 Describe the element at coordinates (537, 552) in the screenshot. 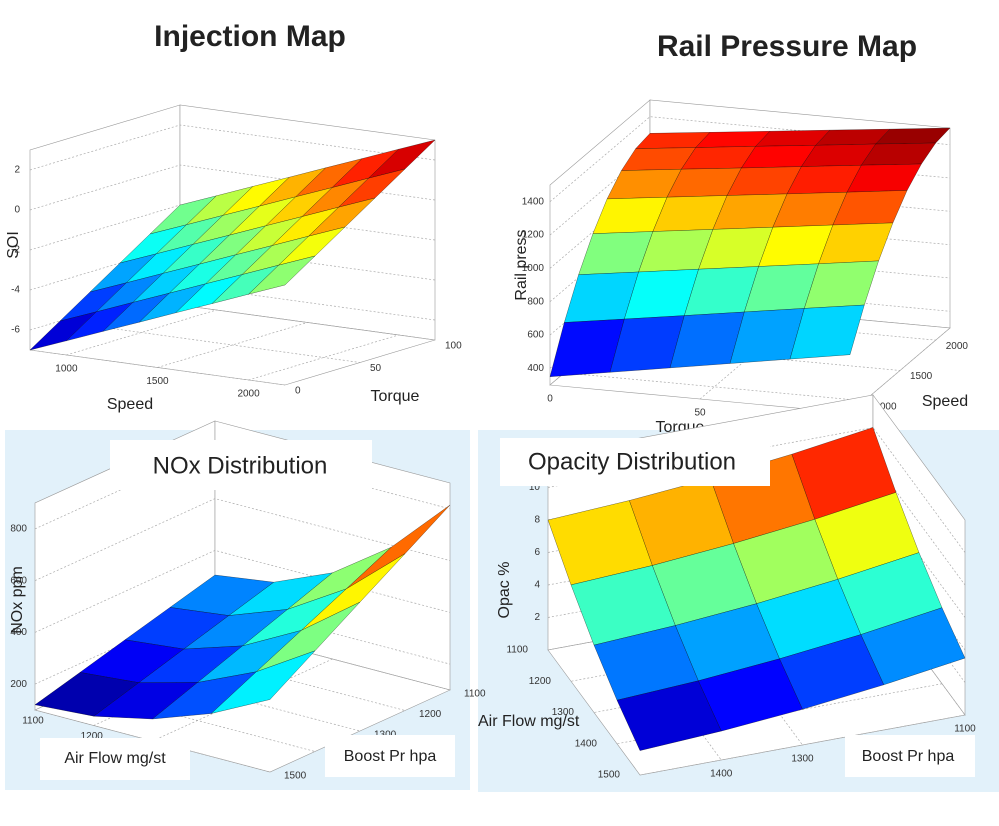

I see `z-tick-label: 6` at that location.